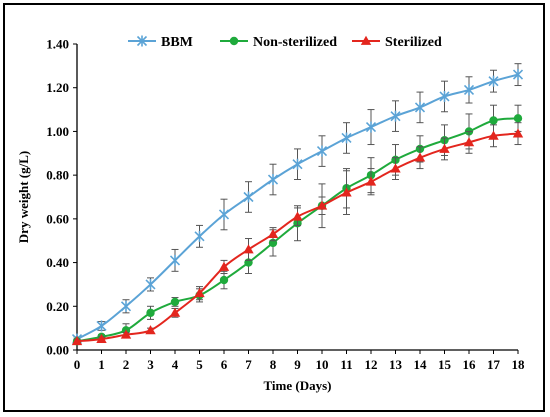 This screenshot has width=550, height=417. What do you see at coordinates (77, 364) in the screenshot?
I see `x-tick-label: 0` at bounding box center [77, 364].